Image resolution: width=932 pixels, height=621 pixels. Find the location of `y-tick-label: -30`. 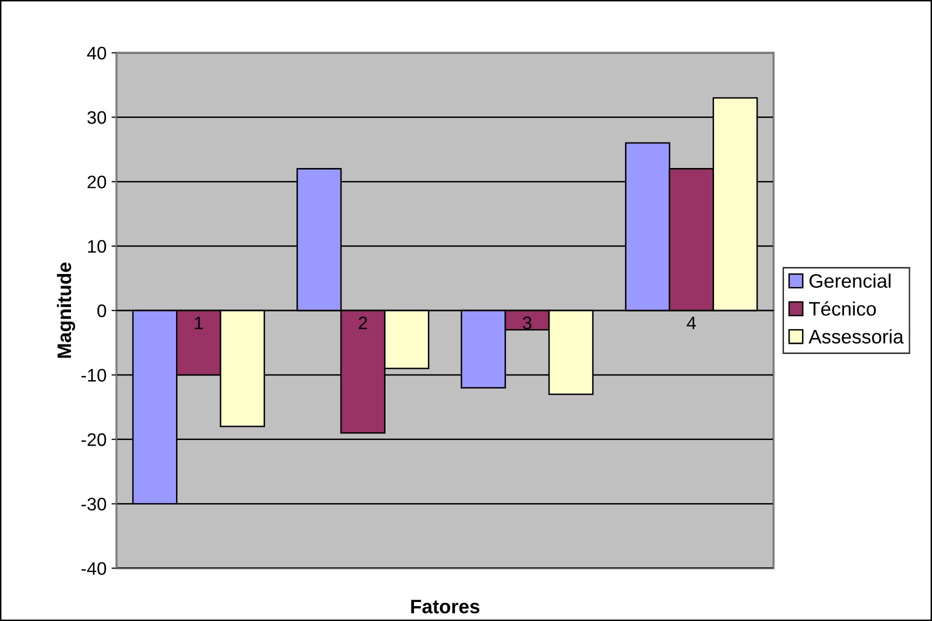

y-tick-label: -30 is located at coordinates (93, 504).